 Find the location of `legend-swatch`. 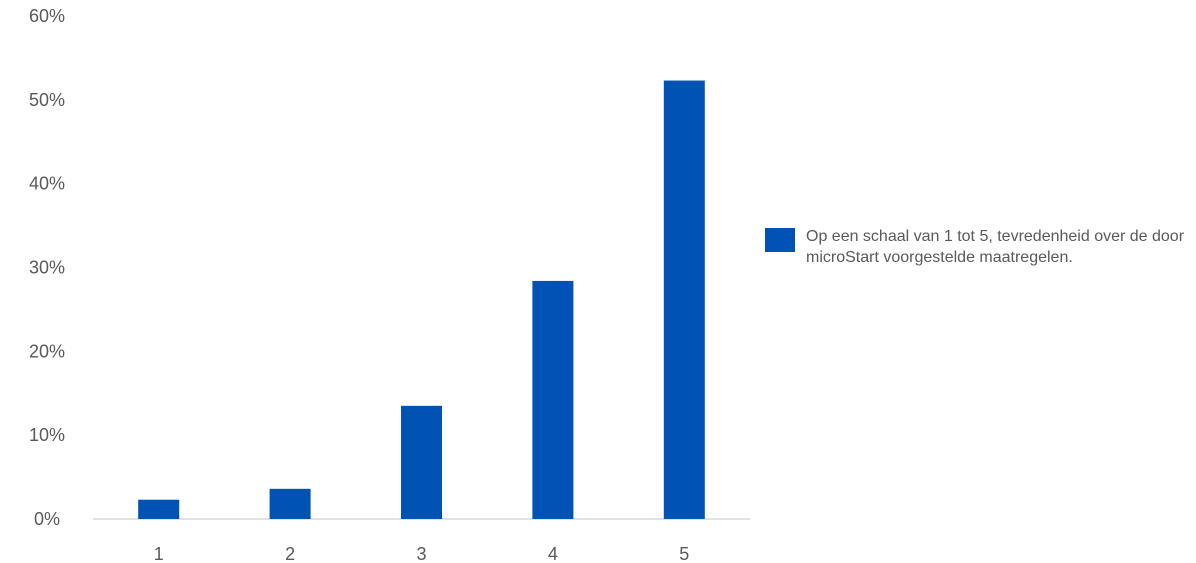

legend-swatch is located at coordinates (780, 240).